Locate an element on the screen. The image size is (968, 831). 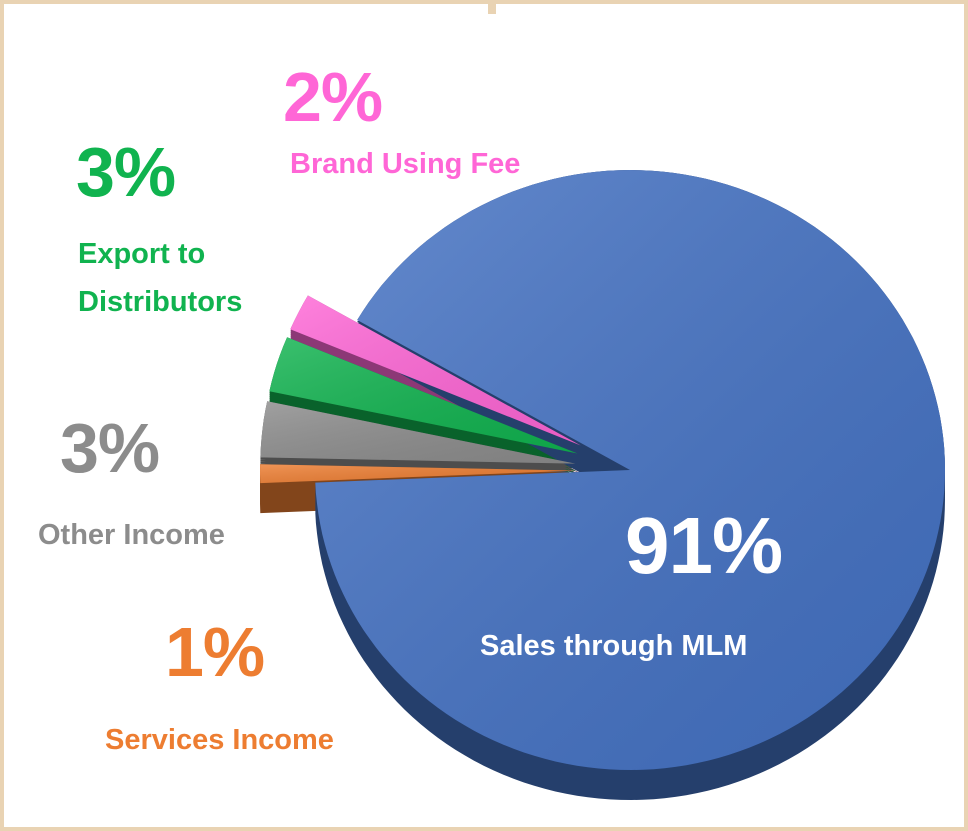
value-label: 2% is located at coordinates (333, 97).